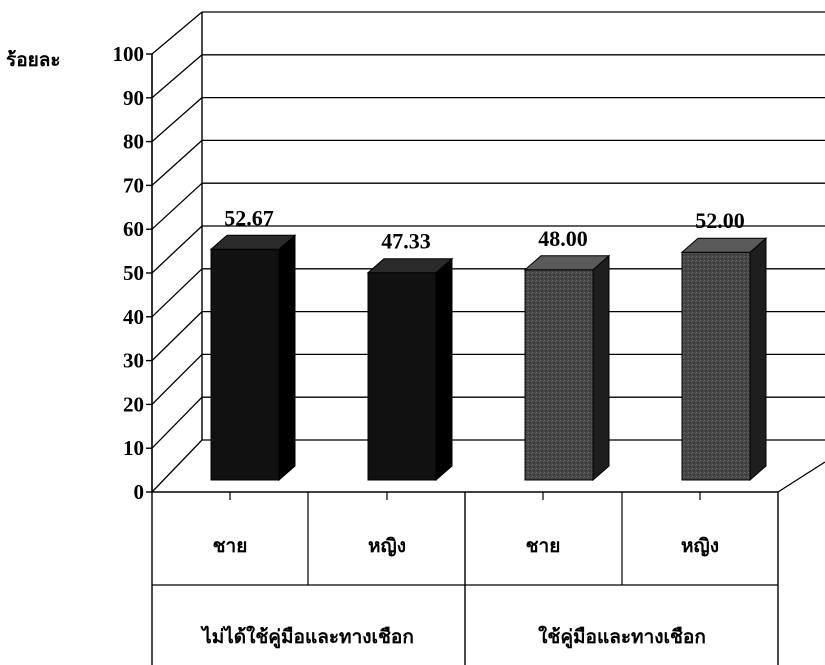  I want to click on group-label: ใช้คู่มือและทางเชือก, so click(622, 637).